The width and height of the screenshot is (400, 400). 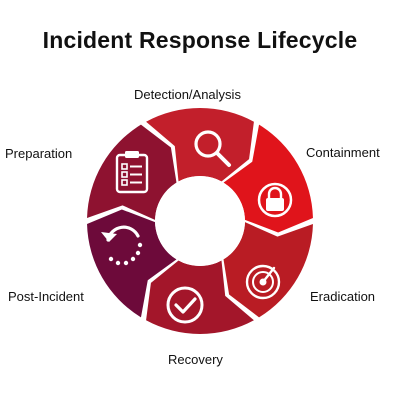 I want to click on radar-icon, so click(x=263, y=282).